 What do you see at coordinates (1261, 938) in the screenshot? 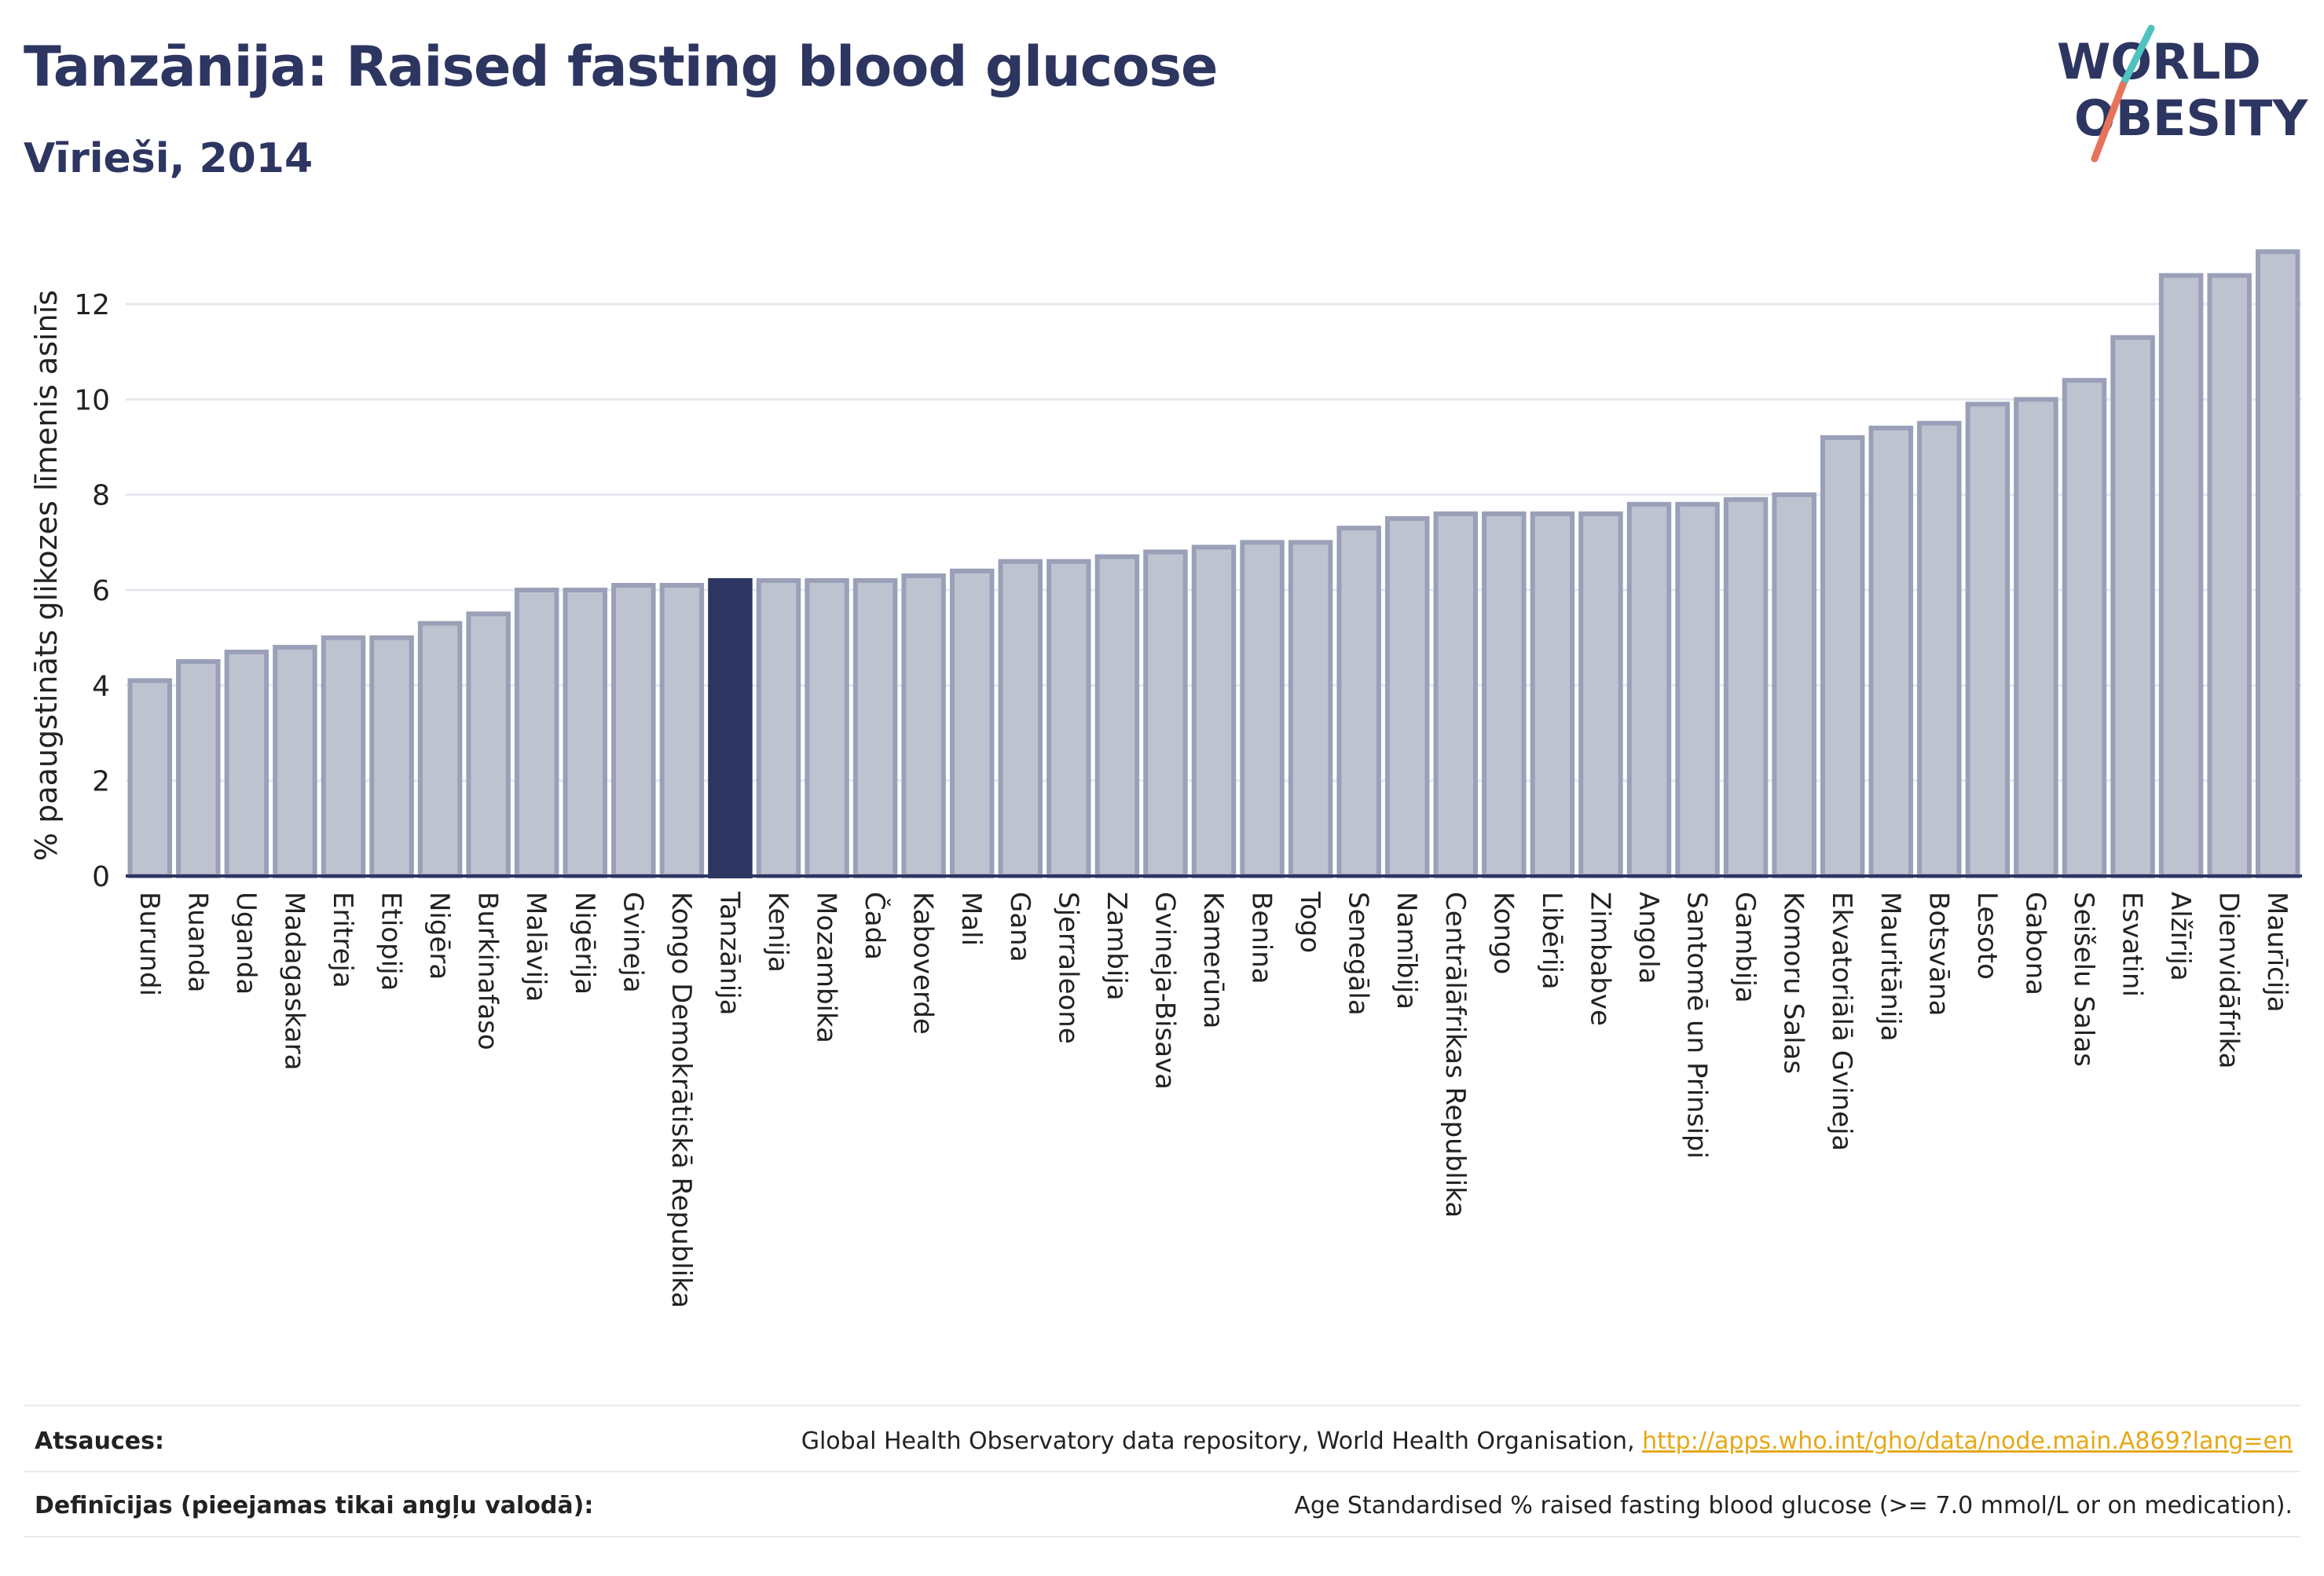
I see `x-tick-label: Benina` at bounding box center [1261, 938].